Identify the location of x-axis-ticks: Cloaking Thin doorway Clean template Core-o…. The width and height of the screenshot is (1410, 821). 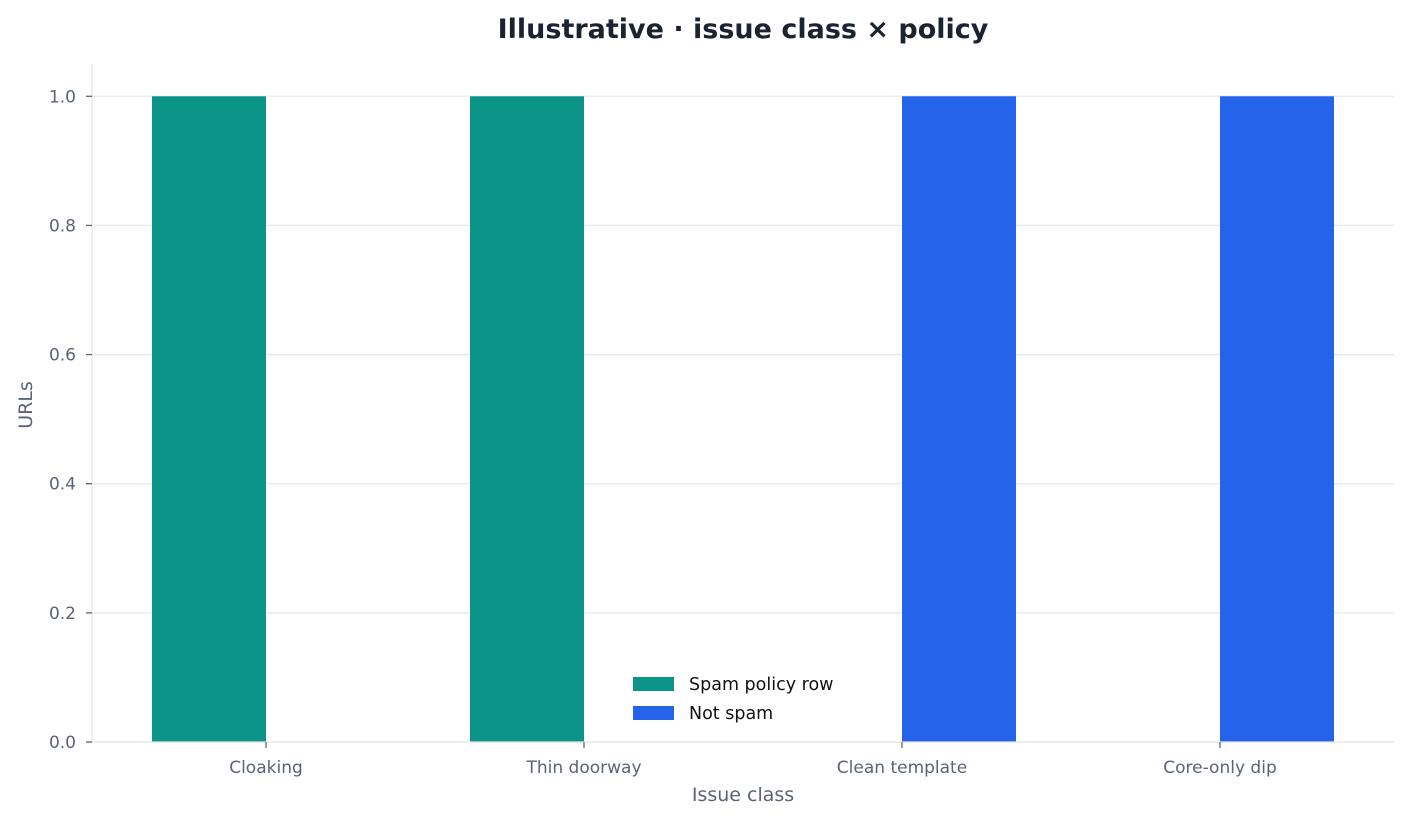
(753, 760).